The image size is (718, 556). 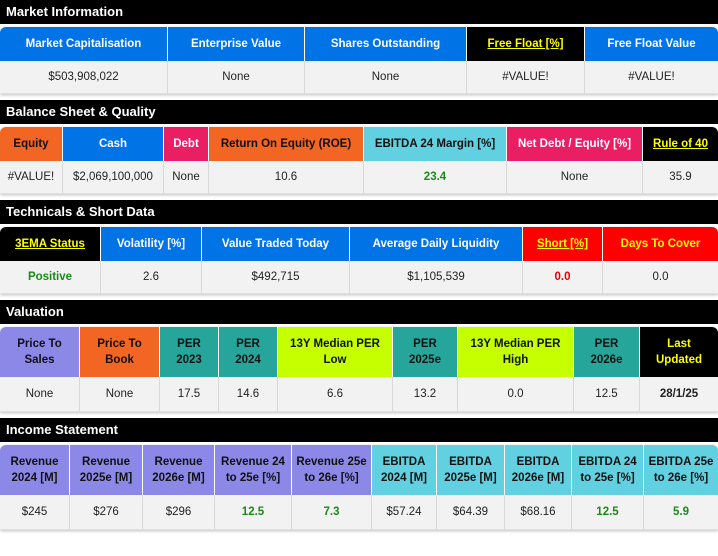 I want to click on header-last-updated: Last Updated, so click(x=679, y=352).